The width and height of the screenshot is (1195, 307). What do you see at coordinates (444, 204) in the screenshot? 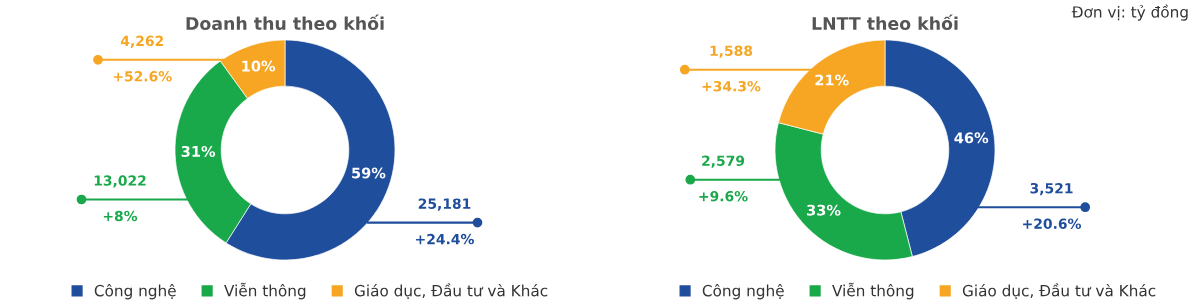
I see `text: 25,181` at bounding box center [444, 204].